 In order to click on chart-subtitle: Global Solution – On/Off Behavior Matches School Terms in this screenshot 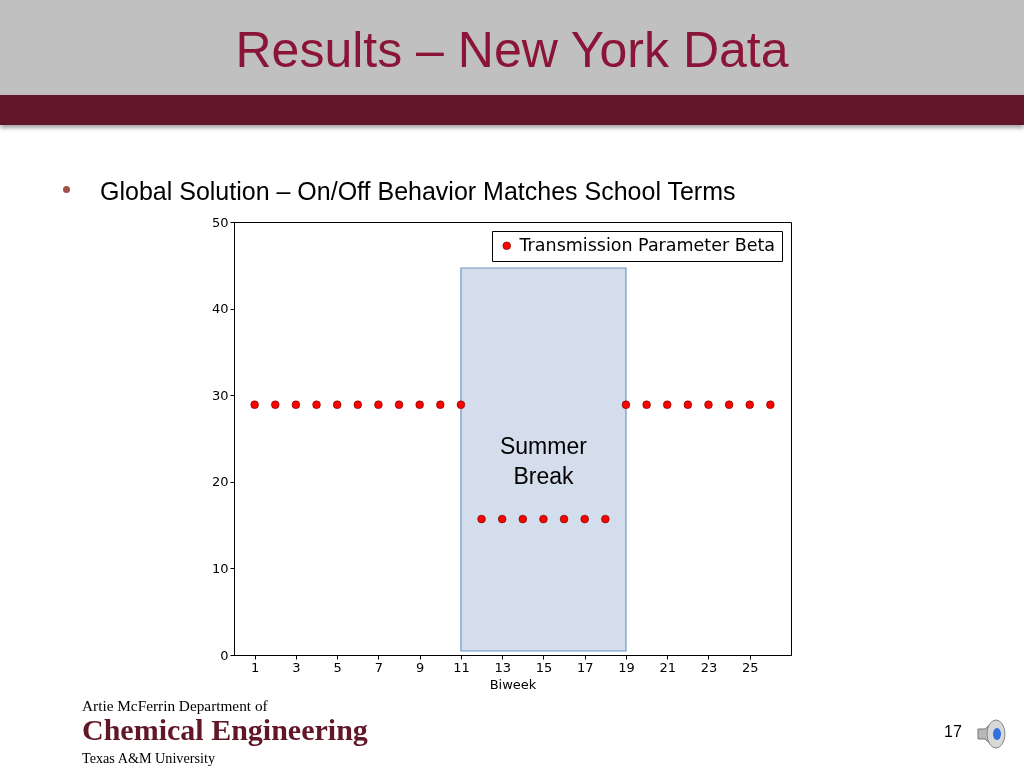, I will do `click(418, 191)`.